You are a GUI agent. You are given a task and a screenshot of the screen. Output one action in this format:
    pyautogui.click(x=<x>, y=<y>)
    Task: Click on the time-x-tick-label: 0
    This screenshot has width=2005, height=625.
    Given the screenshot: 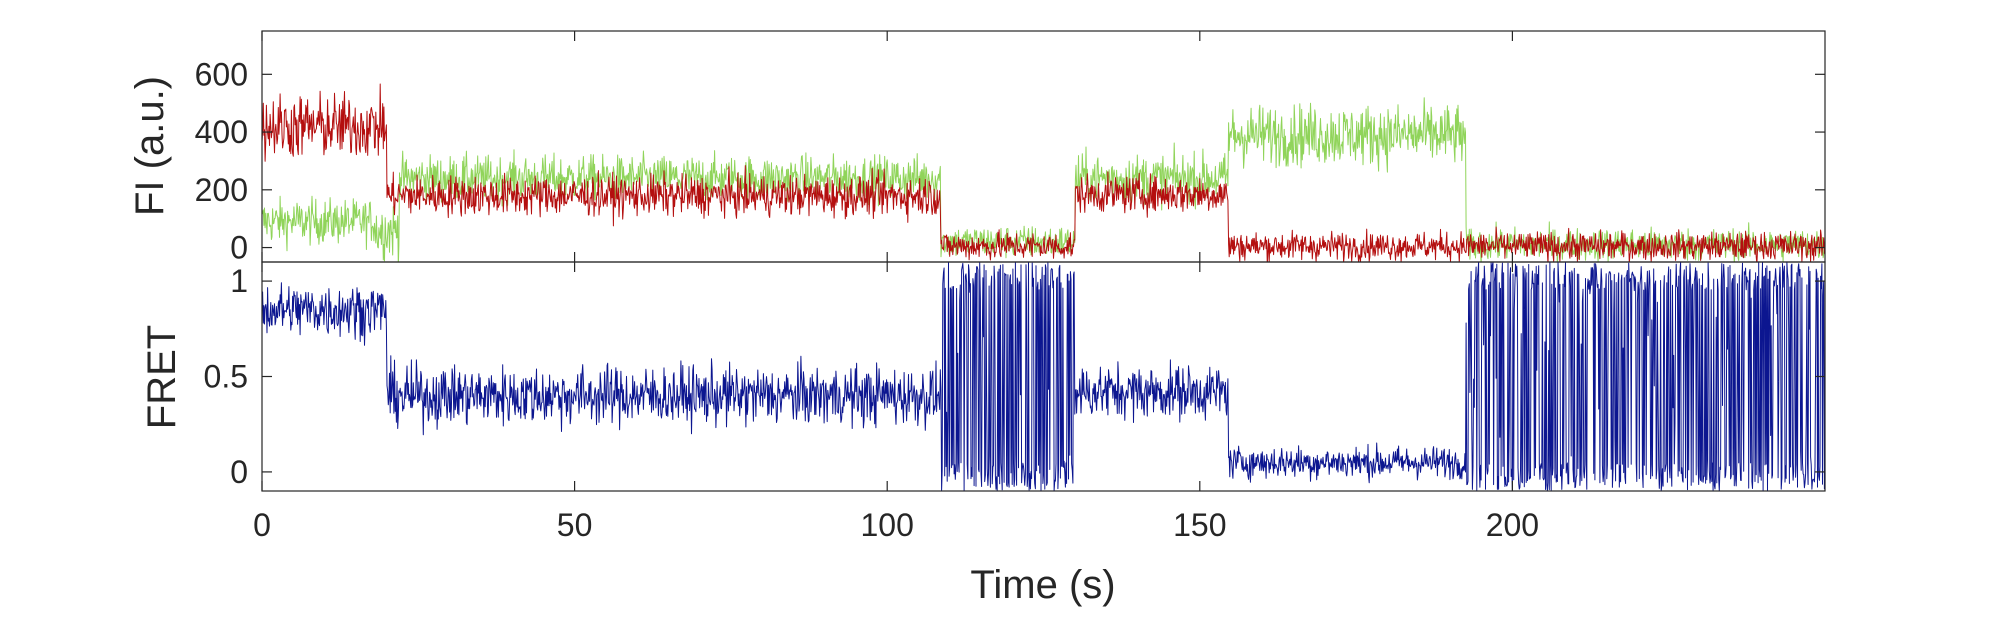 What is the action you would take?
    pyautogui.click(x=262, y=525)
    